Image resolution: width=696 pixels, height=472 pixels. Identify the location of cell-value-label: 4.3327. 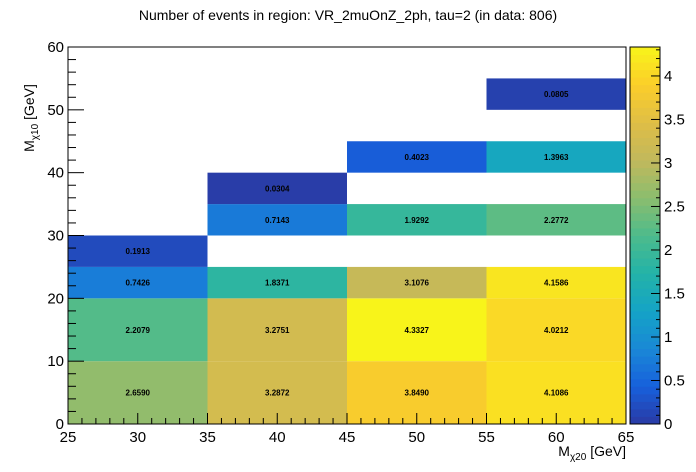
(417, 330).